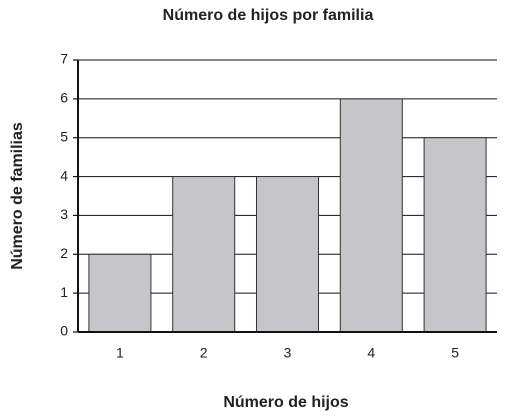 The width and height of the screenshot is (519, 417). I want to click on y-tick-label: 3, so click(64, 214).